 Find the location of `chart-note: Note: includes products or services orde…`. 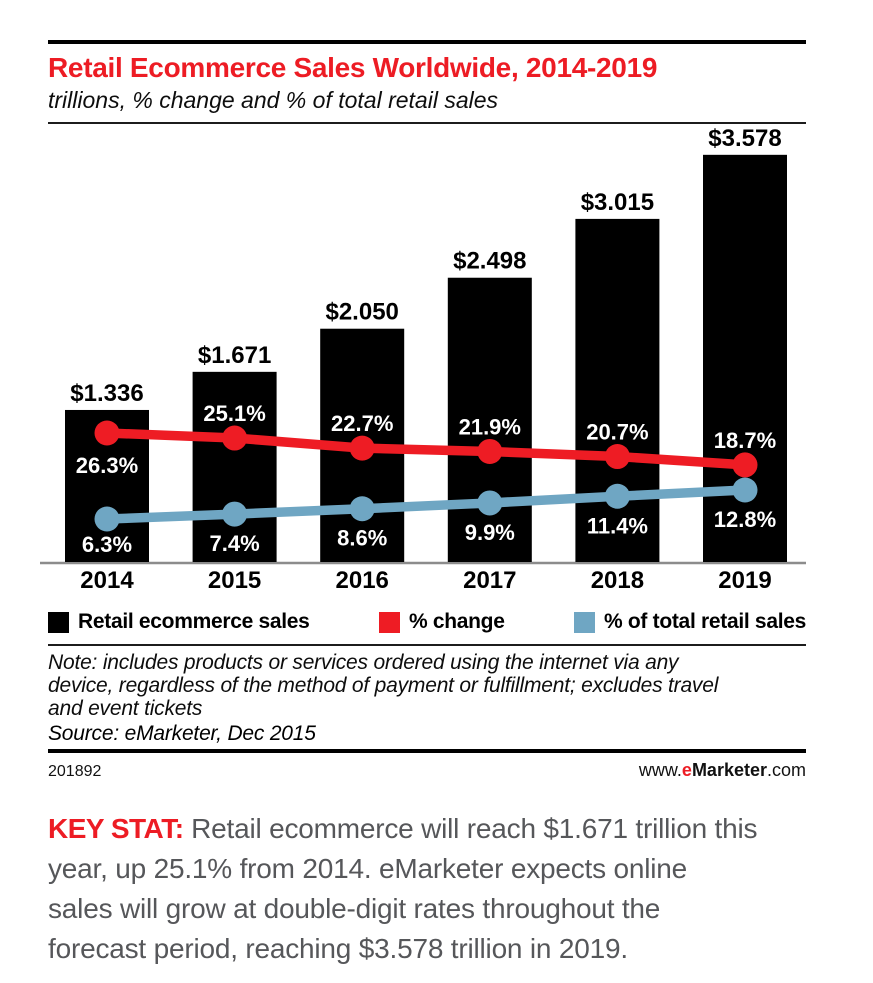

chart-note: Note: includes products or services orde… is located at coordinates (383, 685).